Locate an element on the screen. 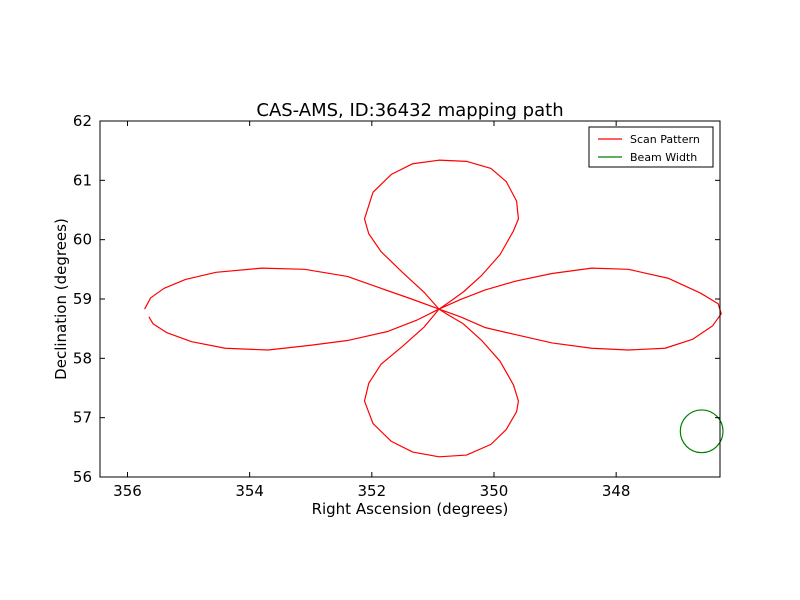 This screenshot has height=600, width=800. y-tick-label: 59 is located at coordinates (82, 299).